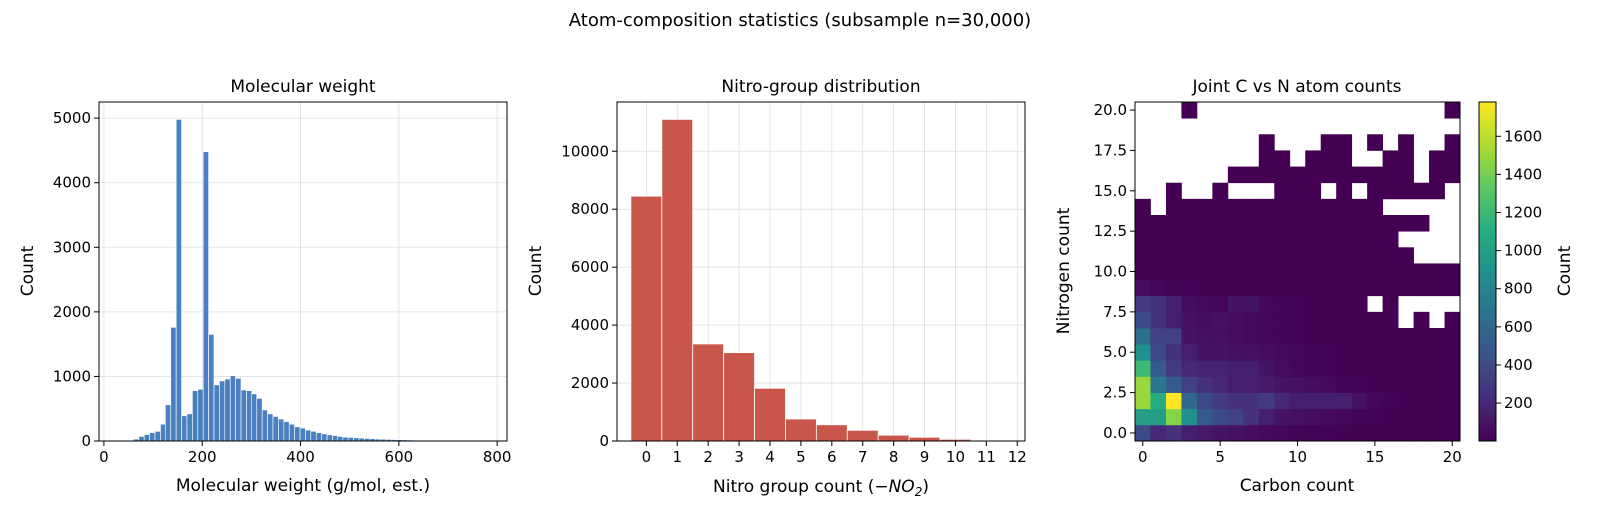 The image size is (1600, 517). What do you see at coordinates (1523, 213) in the screenshot?
I see `colorbar-tick-label: 1200` at bounding box center [1523, 213].